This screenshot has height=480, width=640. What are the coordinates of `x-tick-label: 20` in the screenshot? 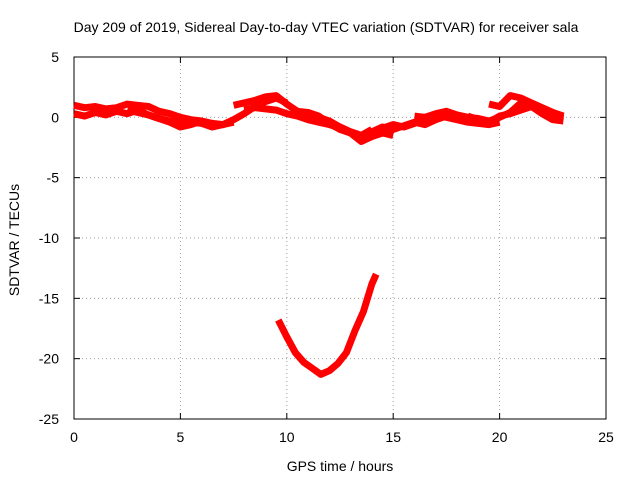 It's located at (500, 437).